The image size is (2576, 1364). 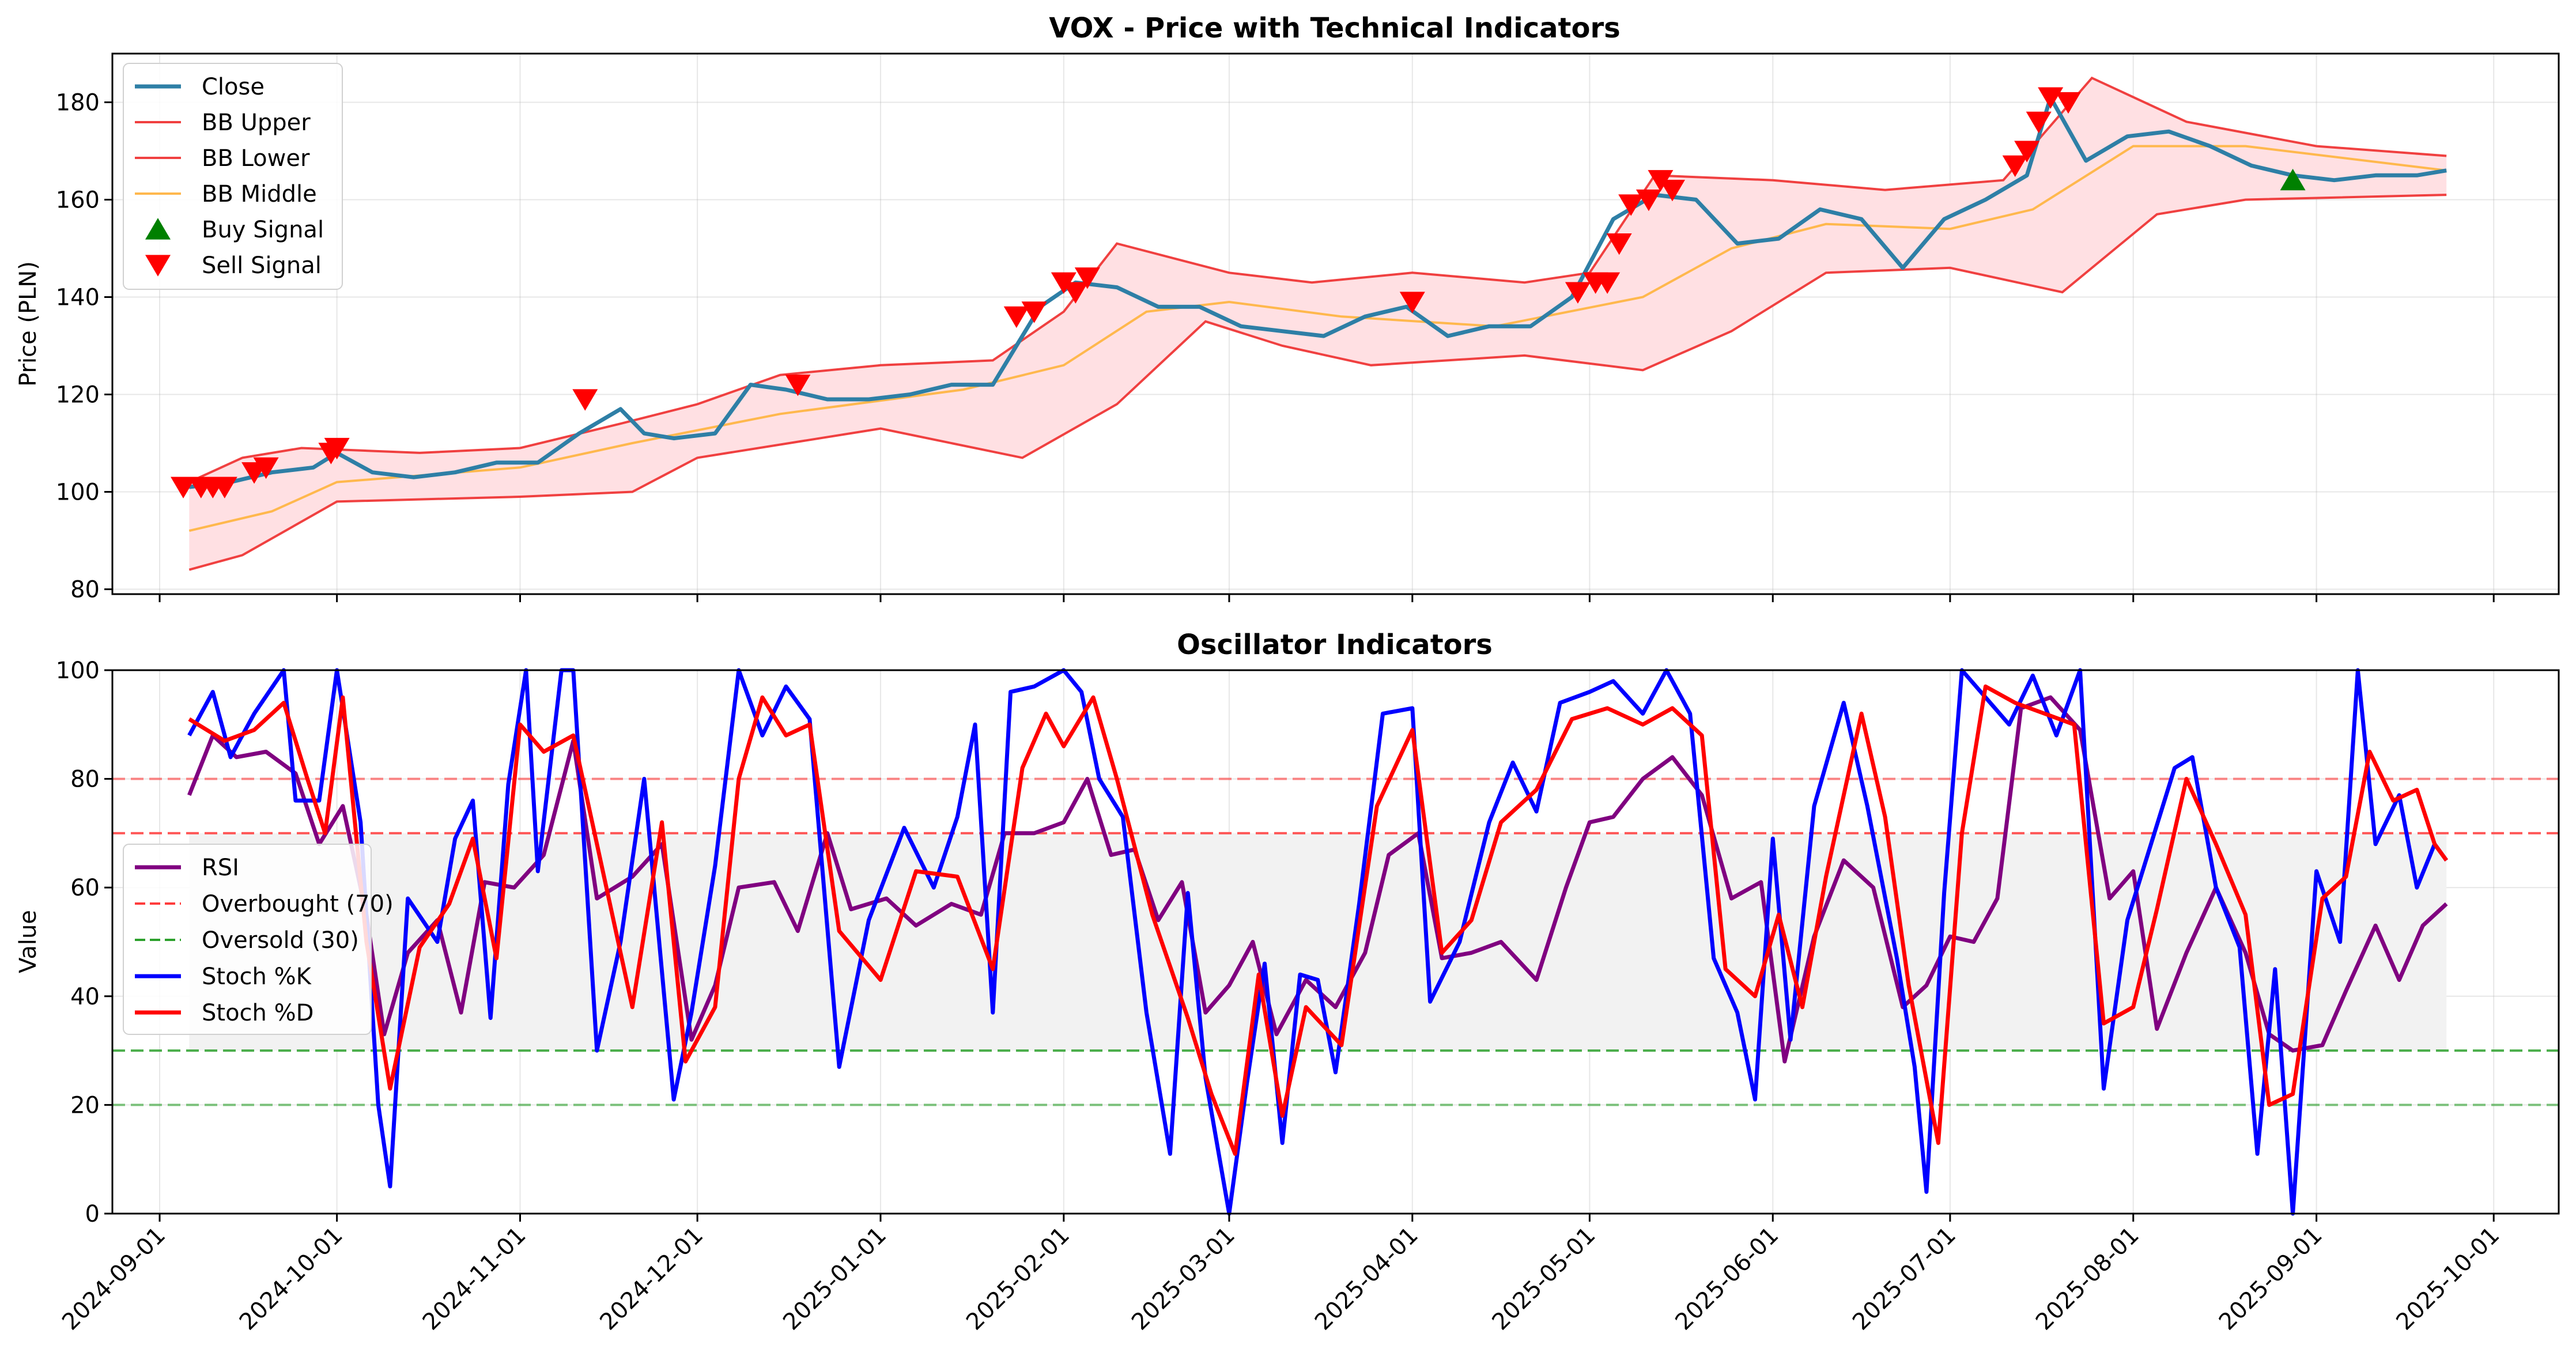 What do you see at coordinates (85, 888) in the screenshot?
I see `oscillator-y-tick-label: 60` at bounding box center [85, 888].